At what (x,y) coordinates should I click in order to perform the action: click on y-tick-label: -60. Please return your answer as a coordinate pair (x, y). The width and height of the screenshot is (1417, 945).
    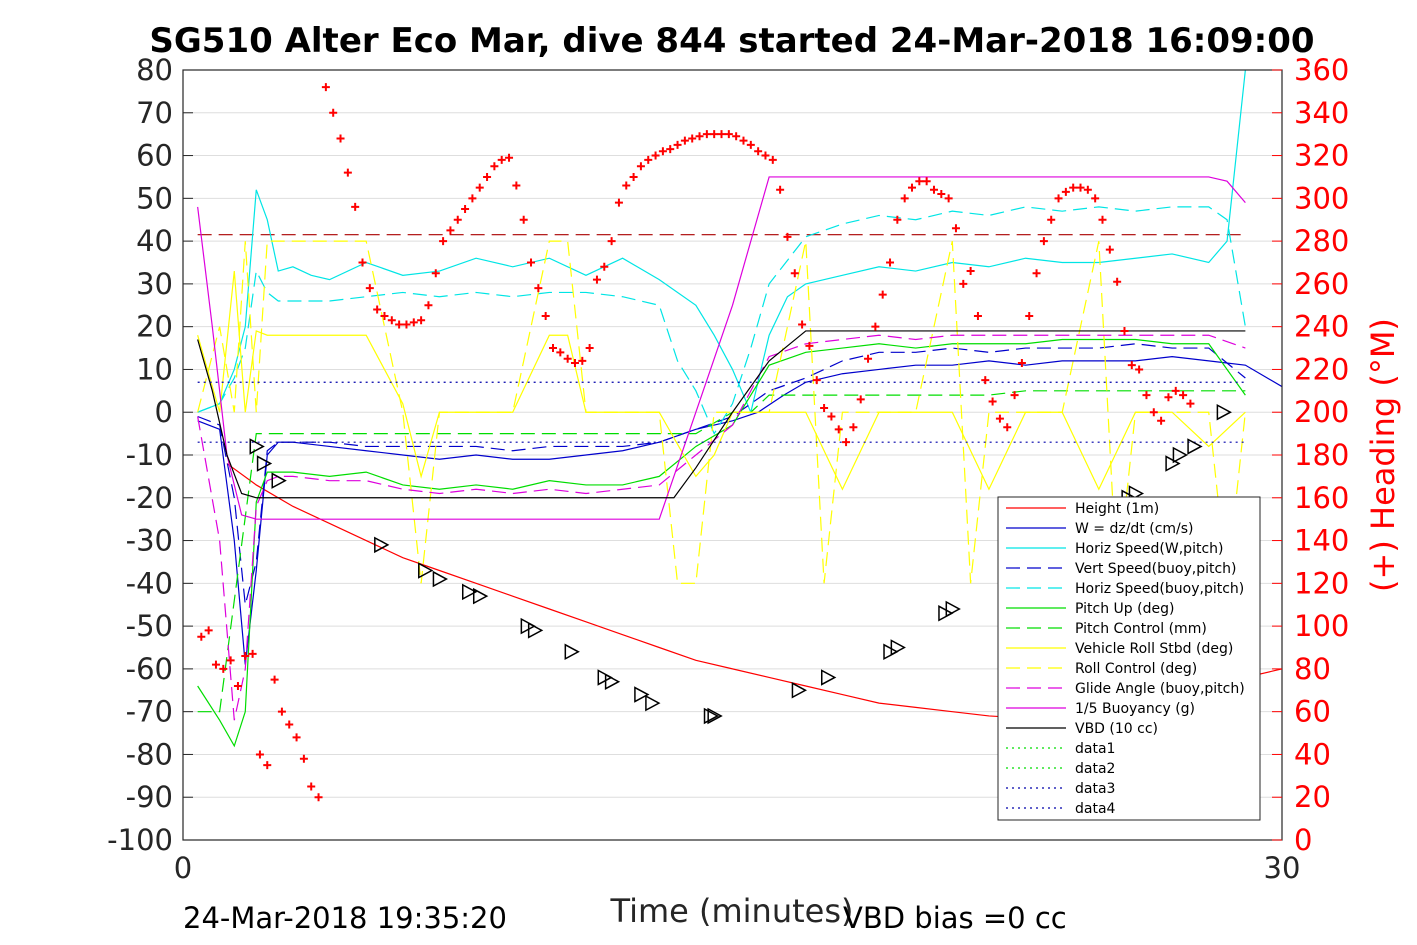
    Looking at the image, I should click on (149, 669).